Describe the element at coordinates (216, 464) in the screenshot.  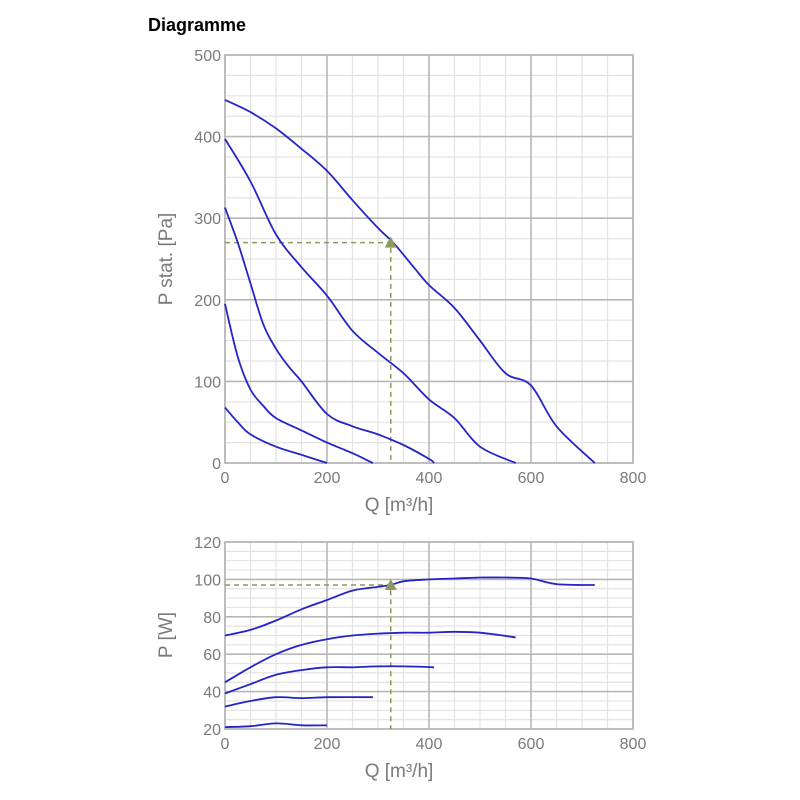
I see `y-tick-label: 0` at that location.